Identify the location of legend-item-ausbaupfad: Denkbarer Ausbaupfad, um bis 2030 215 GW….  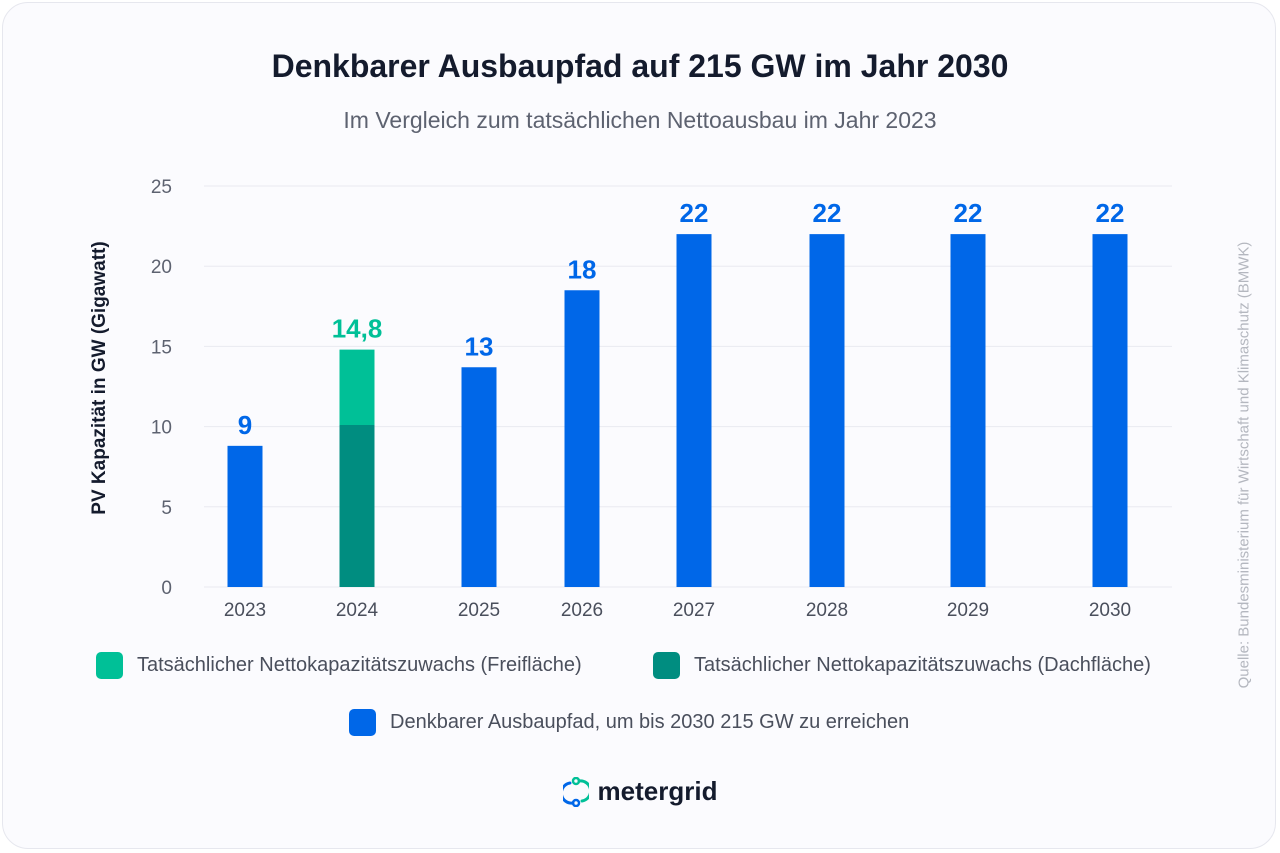
(629, 722).